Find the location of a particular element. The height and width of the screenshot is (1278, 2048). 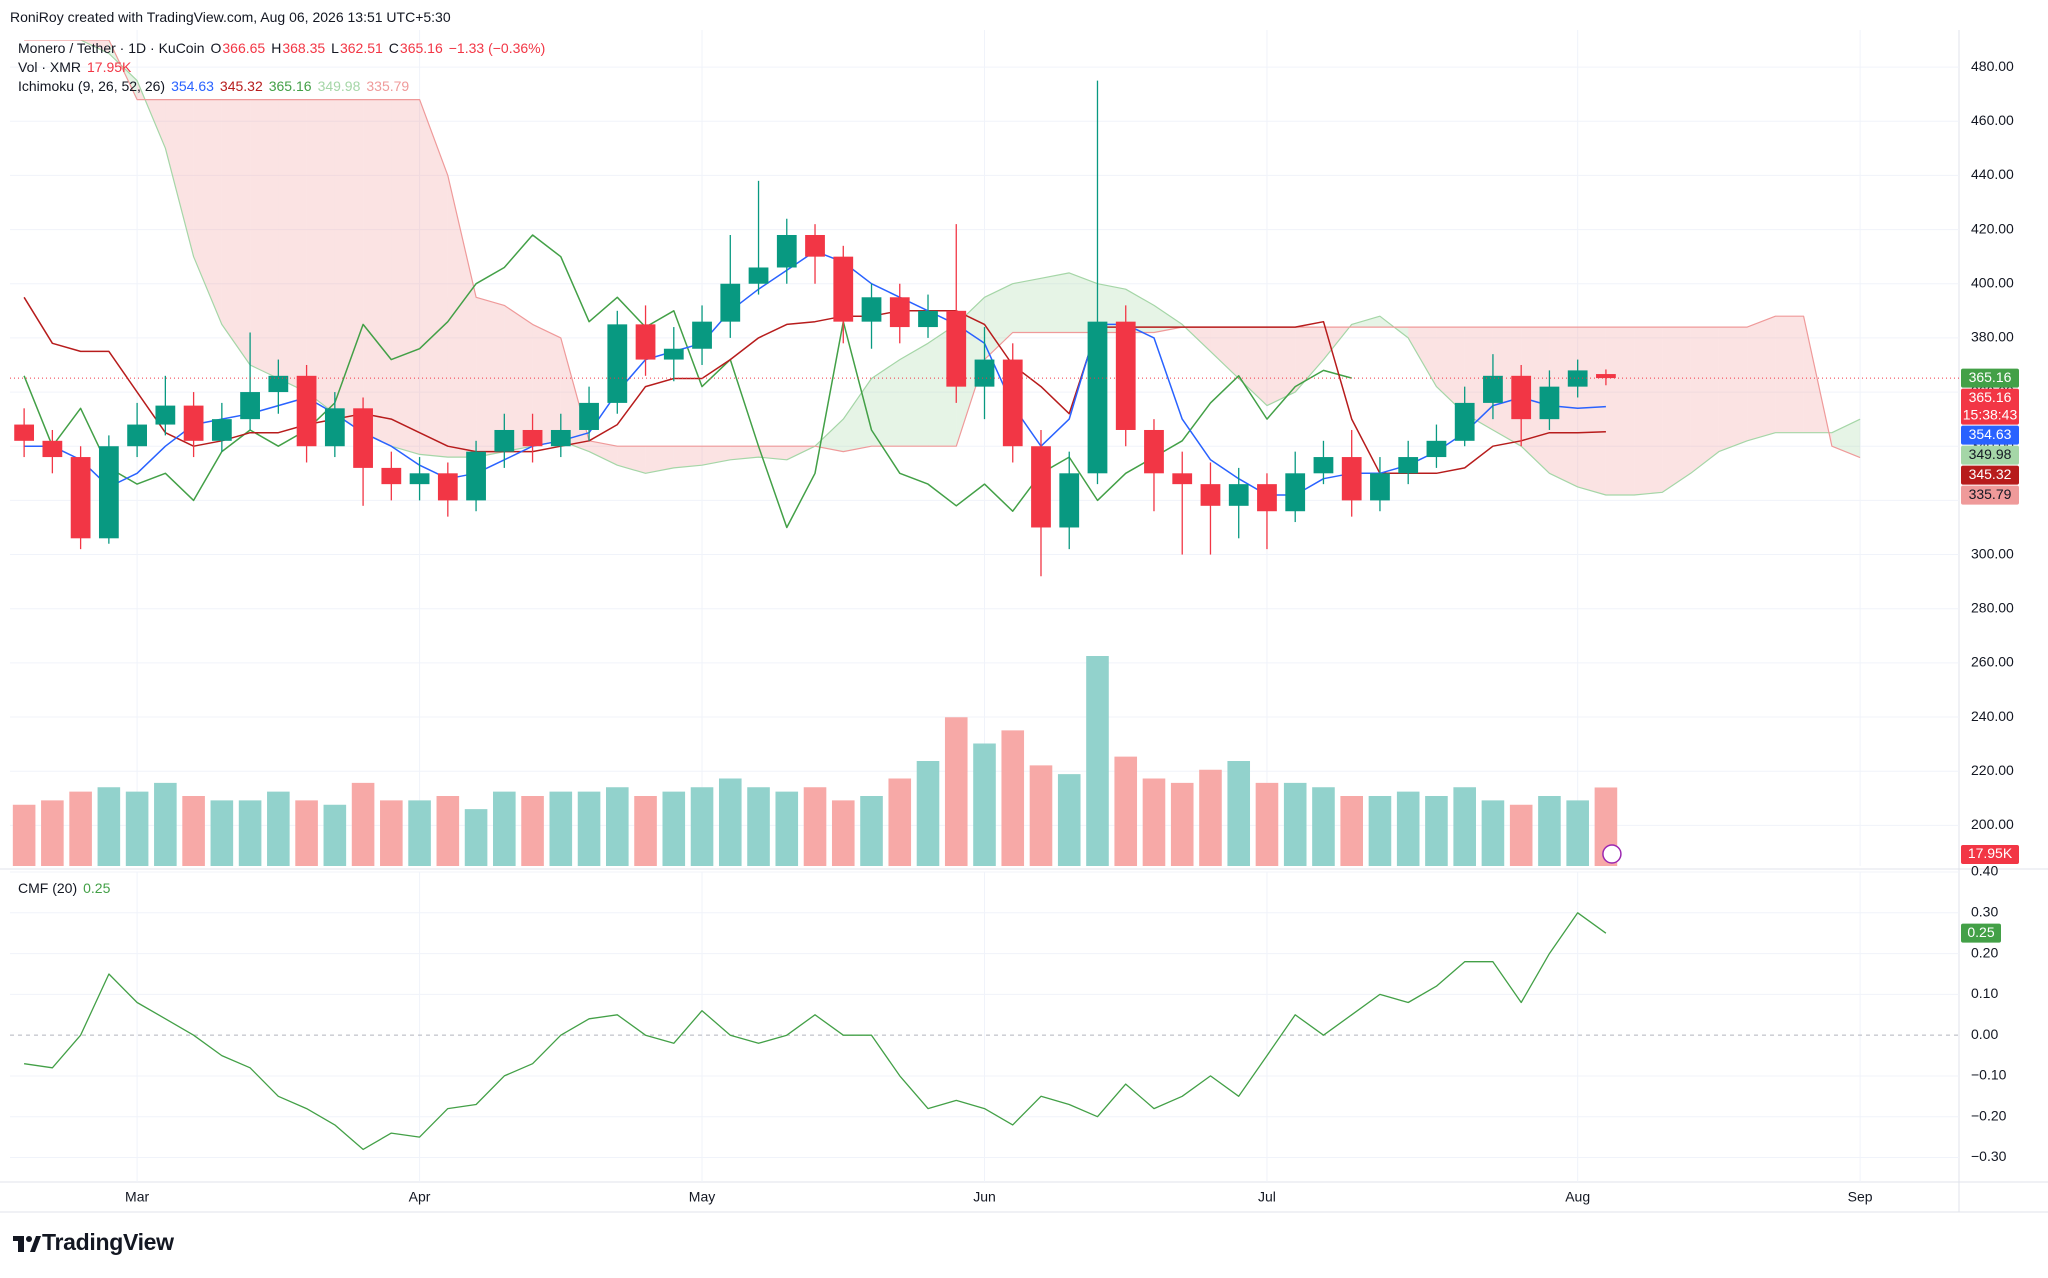

y-tick-label: 440.00 is located at coordinates (1992, 174).